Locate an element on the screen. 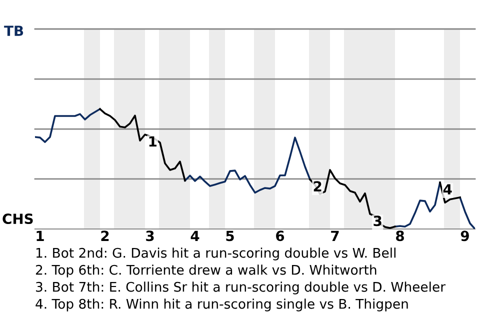 This screenshot has height=320, width=480. text: CHS is located at coordinates (17, 219).